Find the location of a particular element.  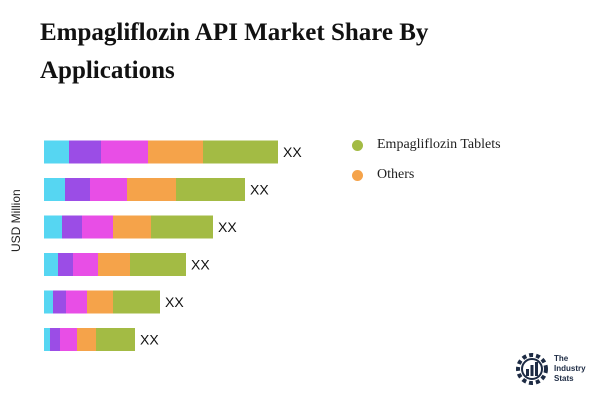

legend-item-tablets: Empagliflozin Tablets is located at coordinates (426, 145).